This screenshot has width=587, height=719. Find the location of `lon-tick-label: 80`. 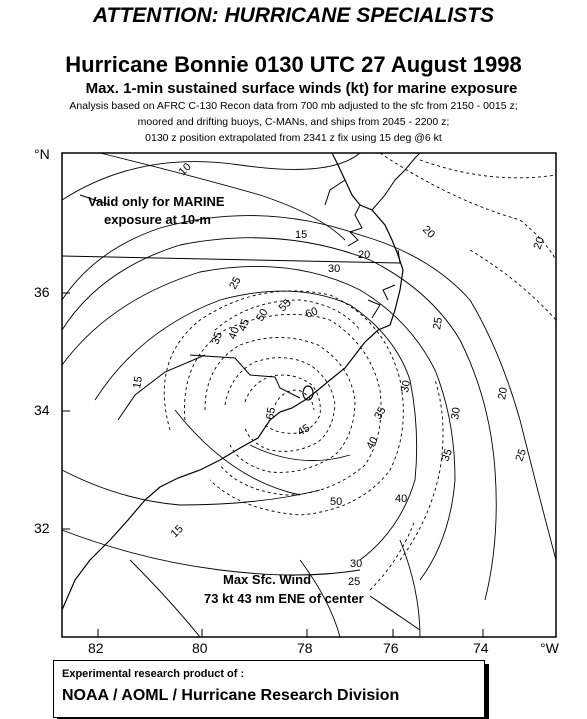

lon-tick-label: 80 is located at coordinates (200, 648).